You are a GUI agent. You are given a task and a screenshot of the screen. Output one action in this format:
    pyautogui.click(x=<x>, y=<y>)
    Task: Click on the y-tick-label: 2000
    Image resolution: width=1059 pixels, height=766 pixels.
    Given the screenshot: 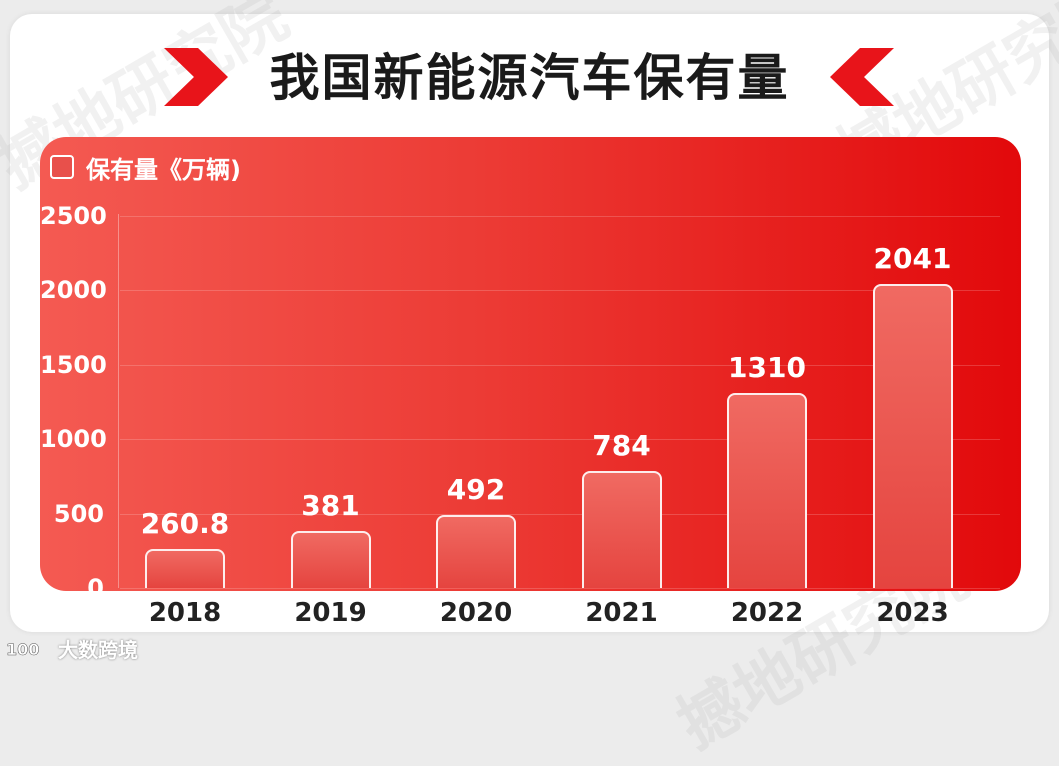 What is the action you would take?
    pyautogui.click(x=73, y=290)
    